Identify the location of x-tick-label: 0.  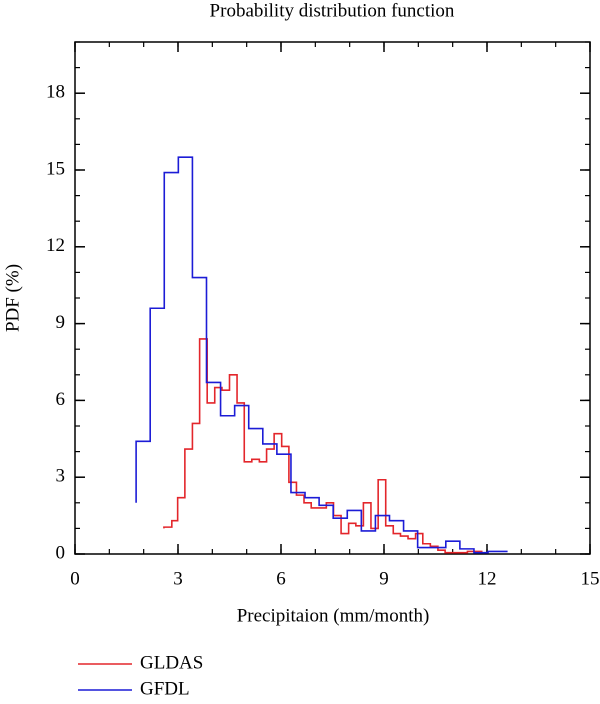
(75, 578).